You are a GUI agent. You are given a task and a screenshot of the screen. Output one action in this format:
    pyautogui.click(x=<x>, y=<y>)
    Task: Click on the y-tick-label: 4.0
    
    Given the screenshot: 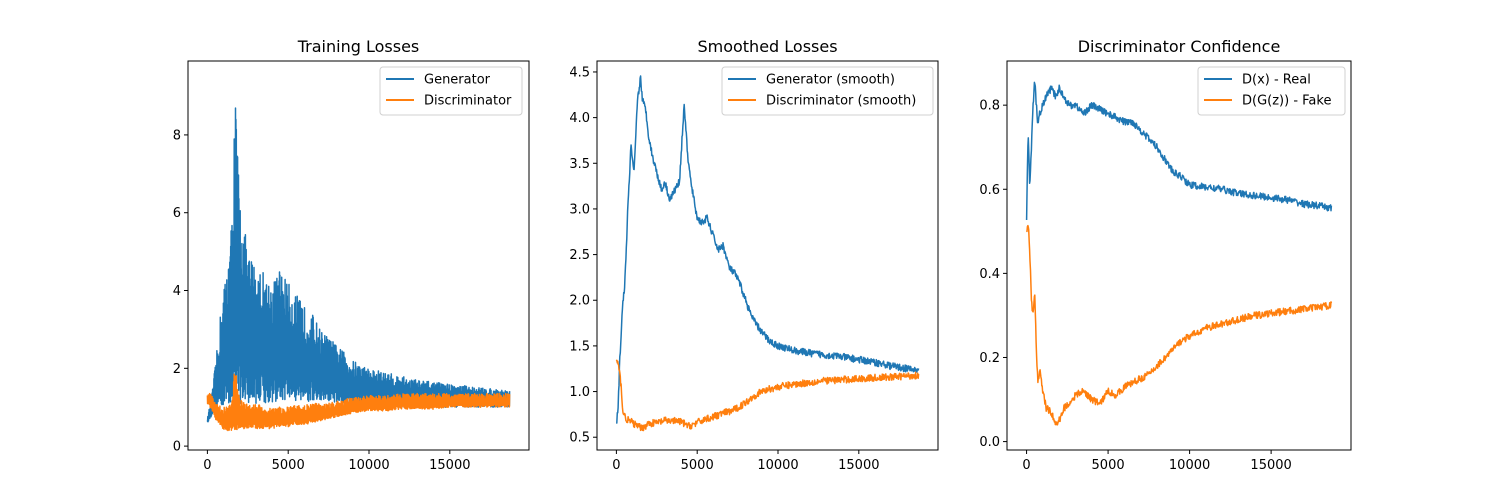 What is the action you would take?
    pyautogui.click(x=579, y=118)
    